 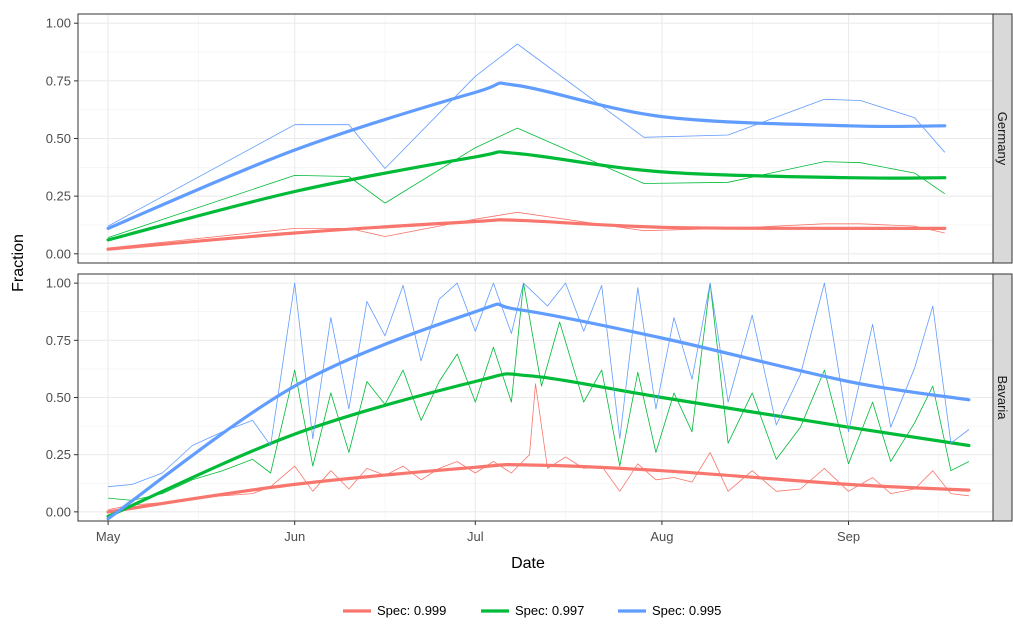 I want to click on facet-label-germany: Germany, so click(x=1002, y=139).